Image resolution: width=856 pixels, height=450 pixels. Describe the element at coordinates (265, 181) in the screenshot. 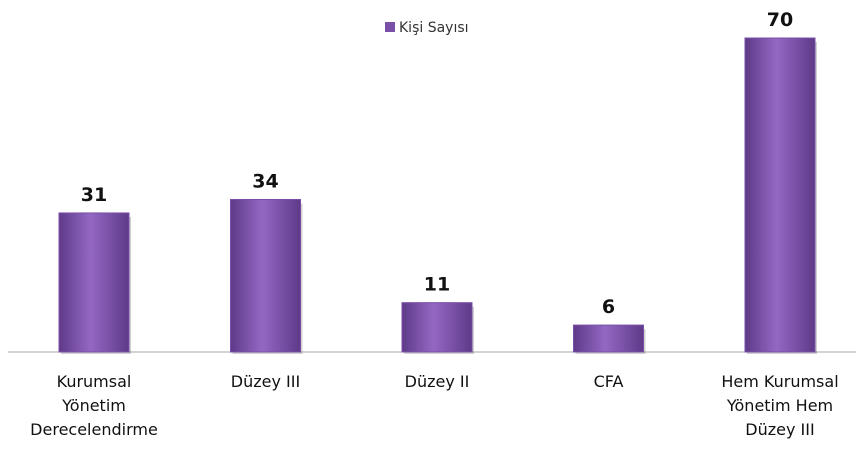

I see `value-label: 34` at that location.